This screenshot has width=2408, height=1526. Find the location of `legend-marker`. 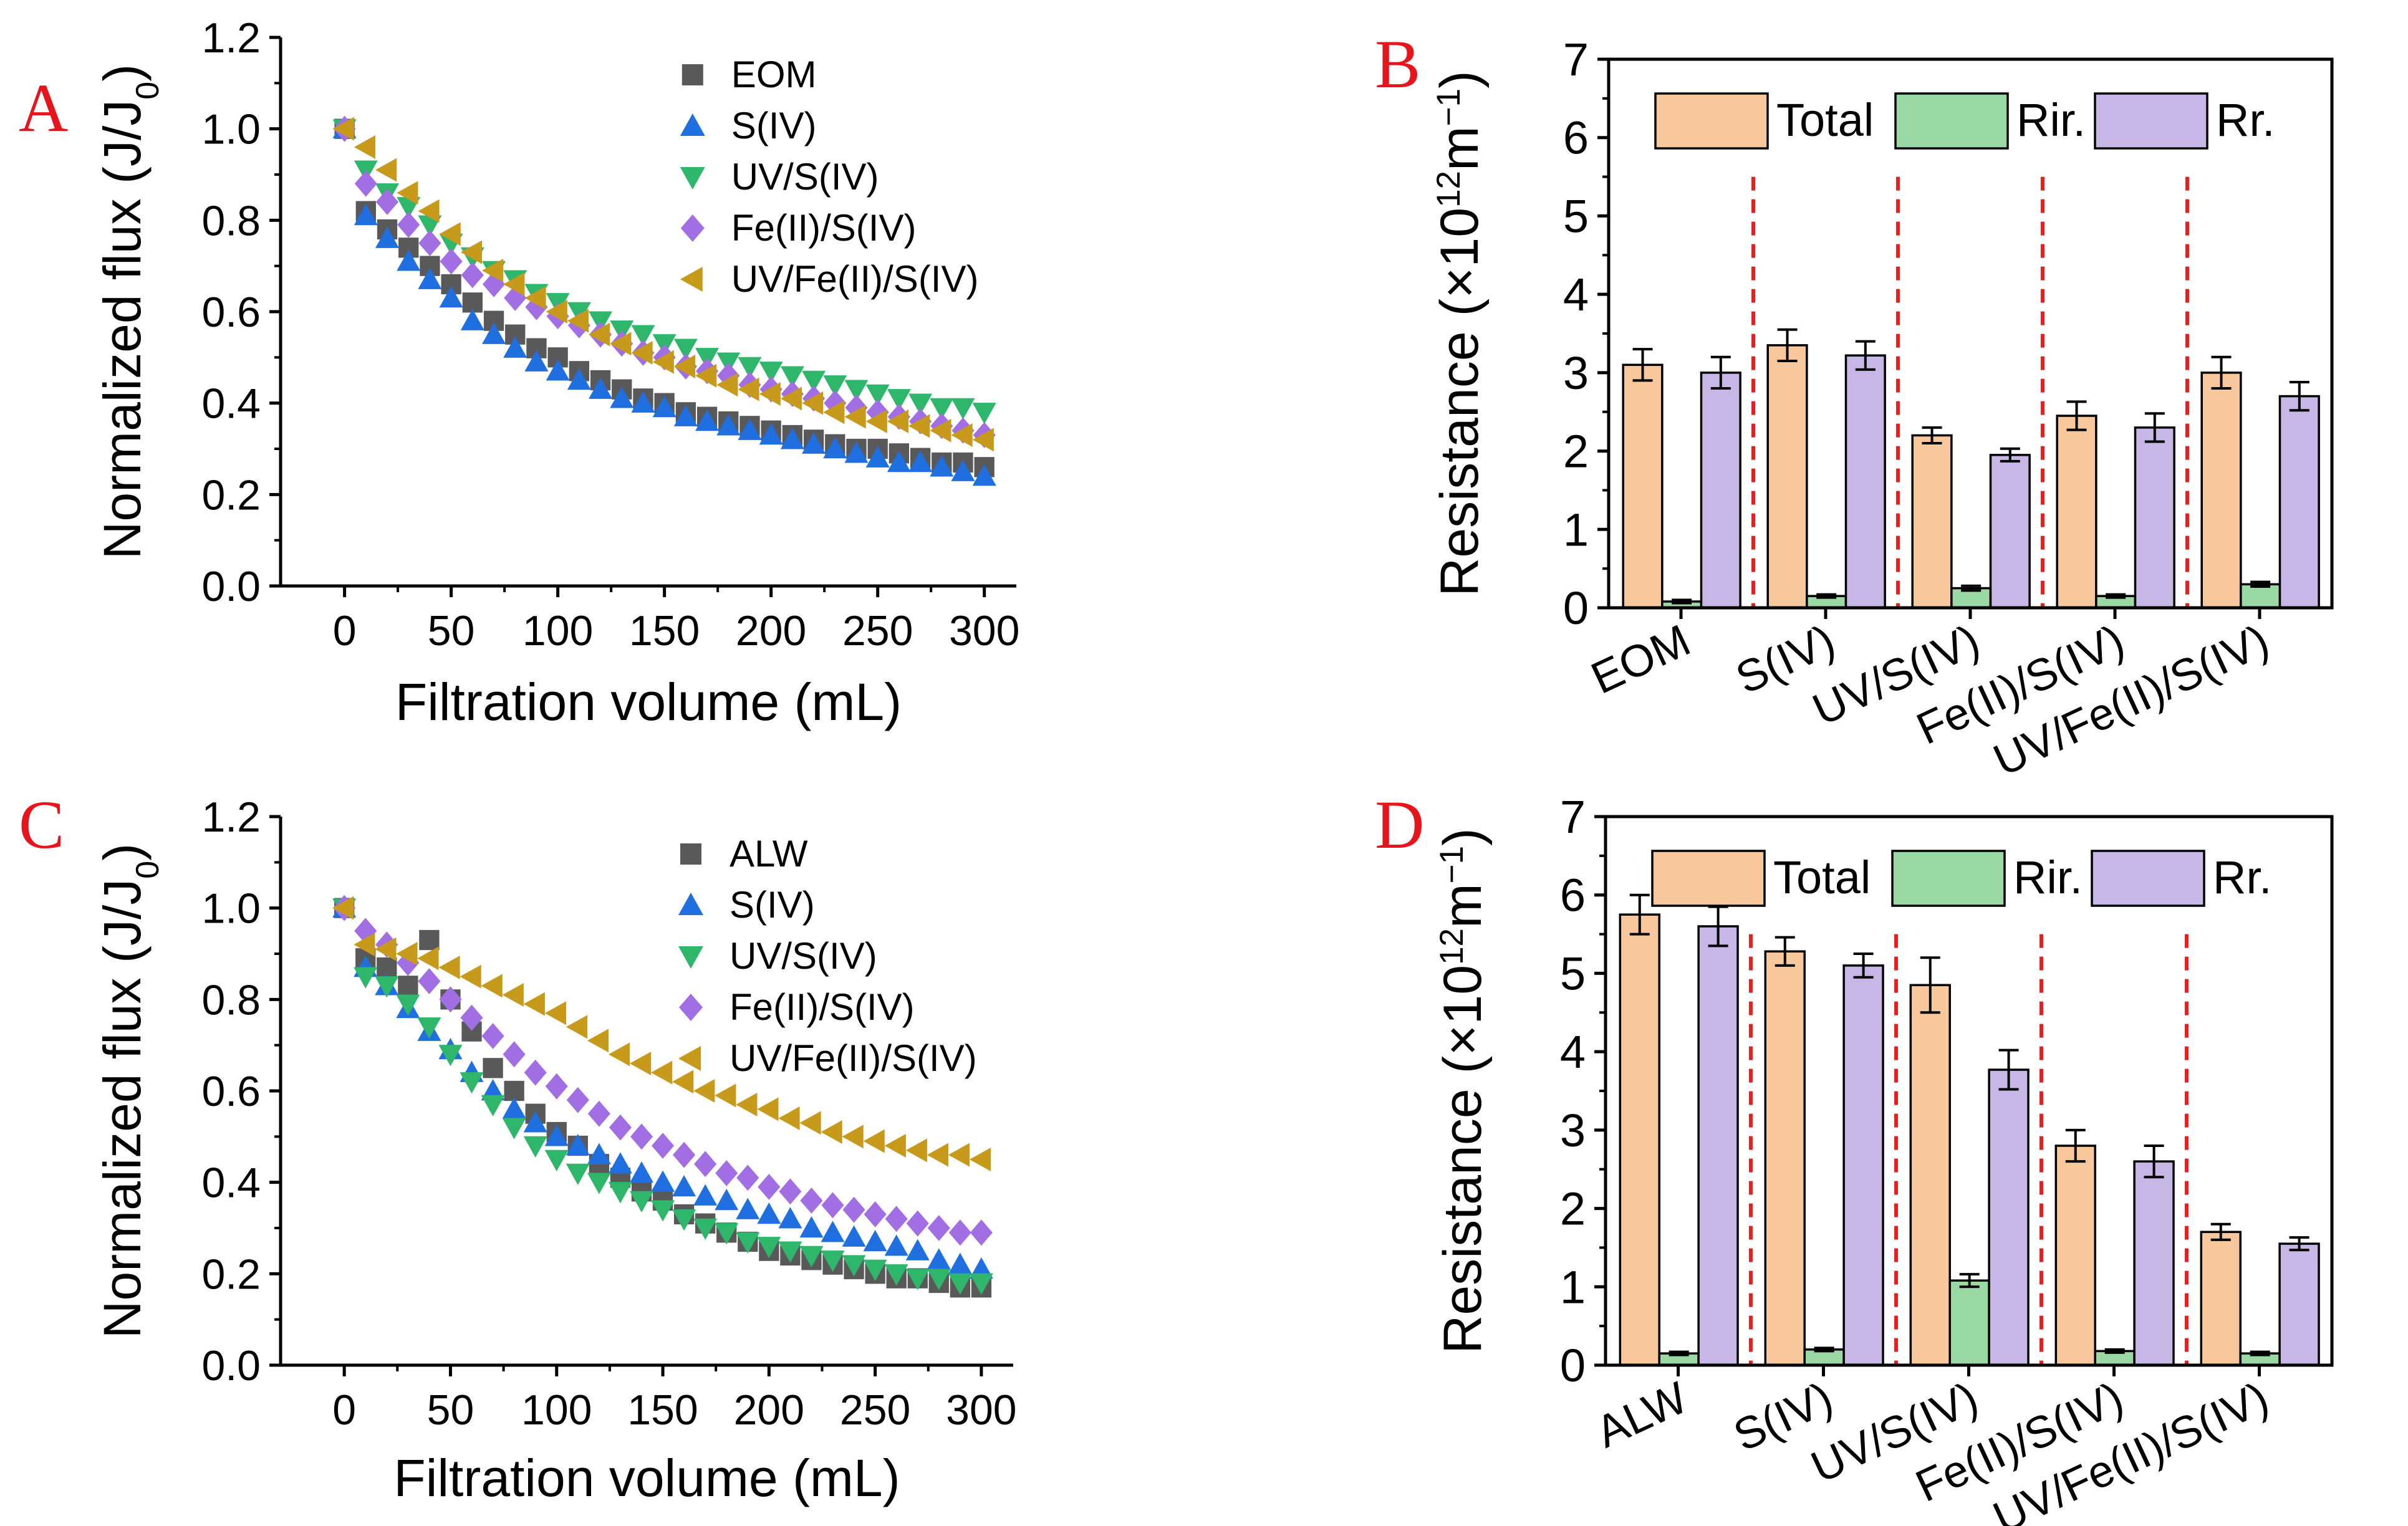

legend-marker is located at coordinates (692, 74).